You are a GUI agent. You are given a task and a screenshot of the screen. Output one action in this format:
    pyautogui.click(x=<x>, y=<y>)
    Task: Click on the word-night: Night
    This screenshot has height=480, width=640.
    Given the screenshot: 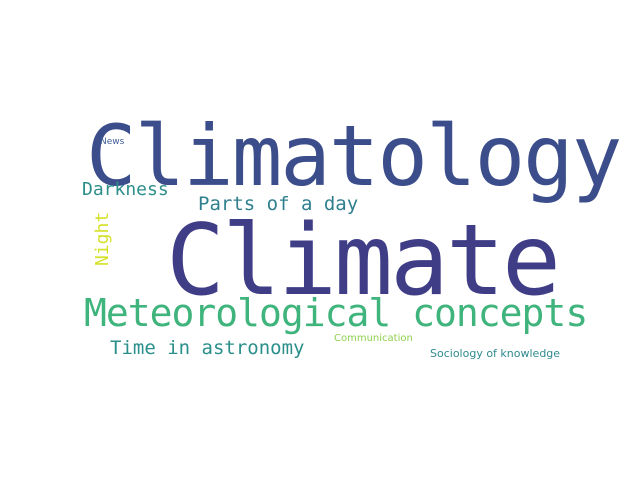 What is the action you would take?
    pyautogui.click(x=102, y=238)
    